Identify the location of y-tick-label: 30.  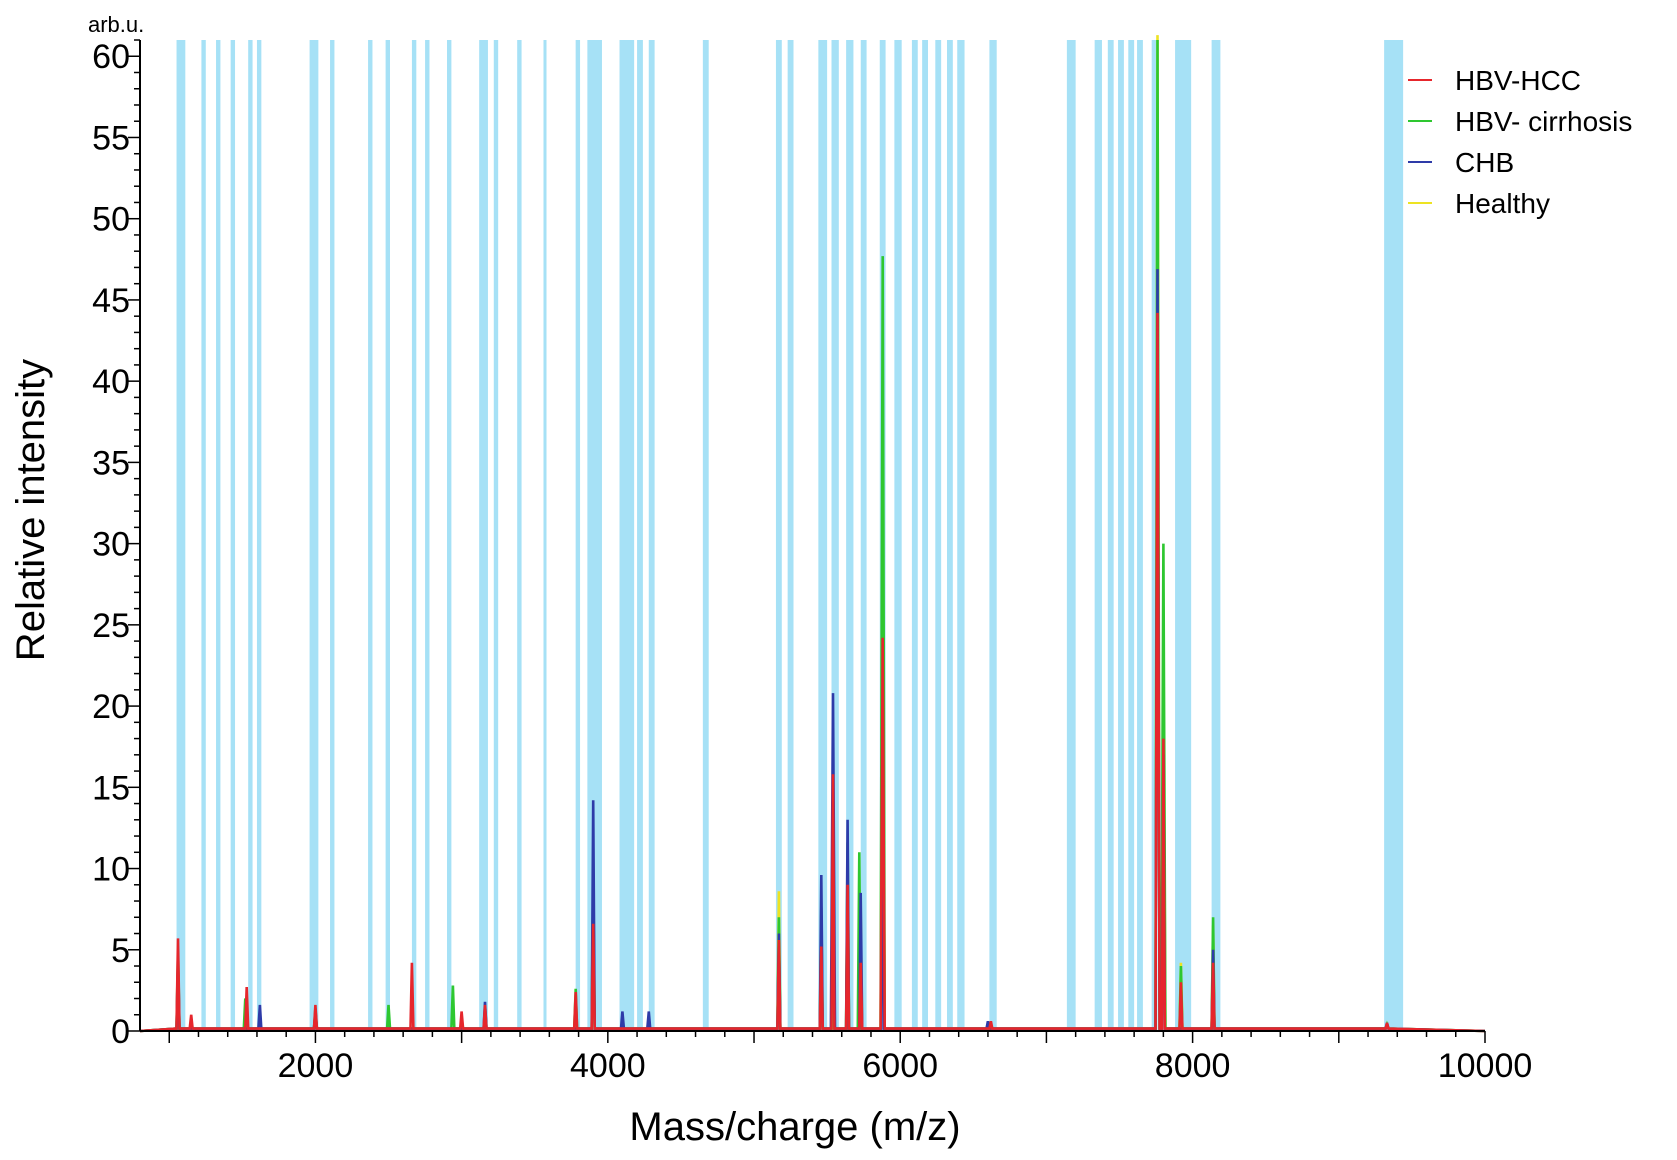
(111, 545).